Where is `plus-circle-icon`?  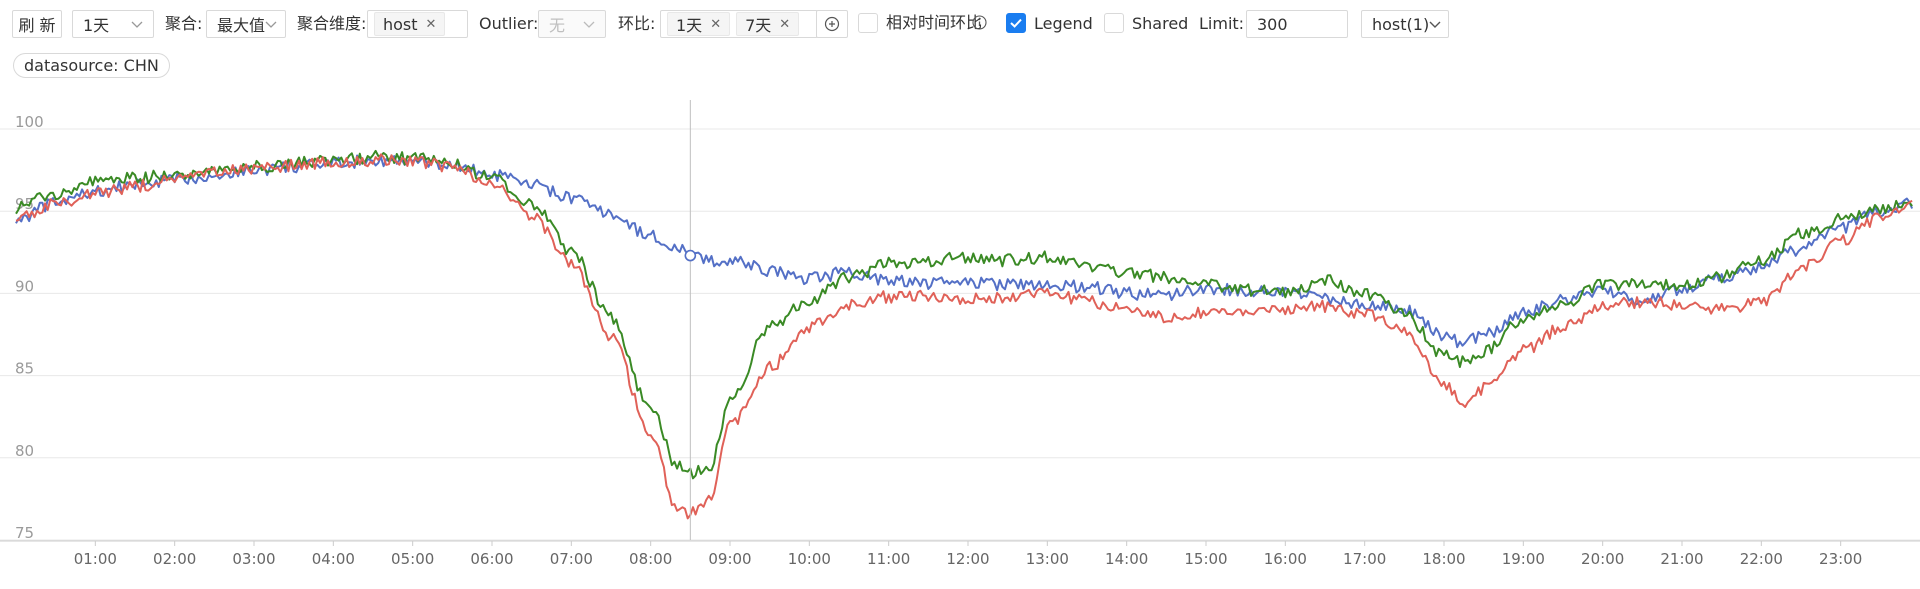 plus-circle-icon is located at coordinates (832, 24).